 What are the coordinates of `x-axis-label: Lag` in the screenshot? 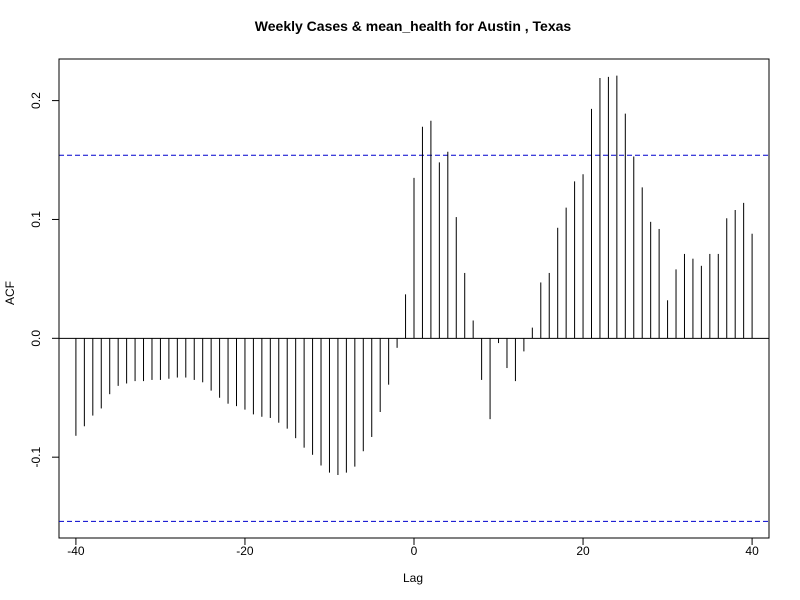 It's located at (413, 578).